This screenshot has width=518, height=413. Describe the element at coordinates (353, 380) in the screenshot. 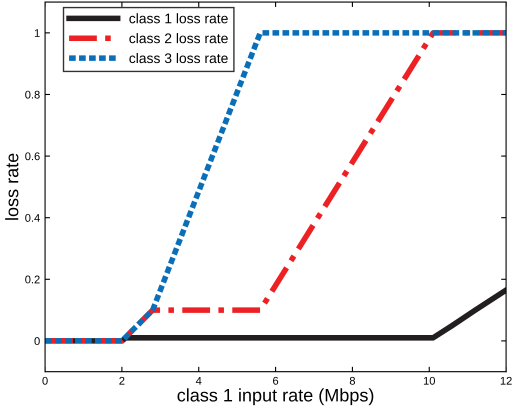

I see `x-tick-label: 8` at that location.